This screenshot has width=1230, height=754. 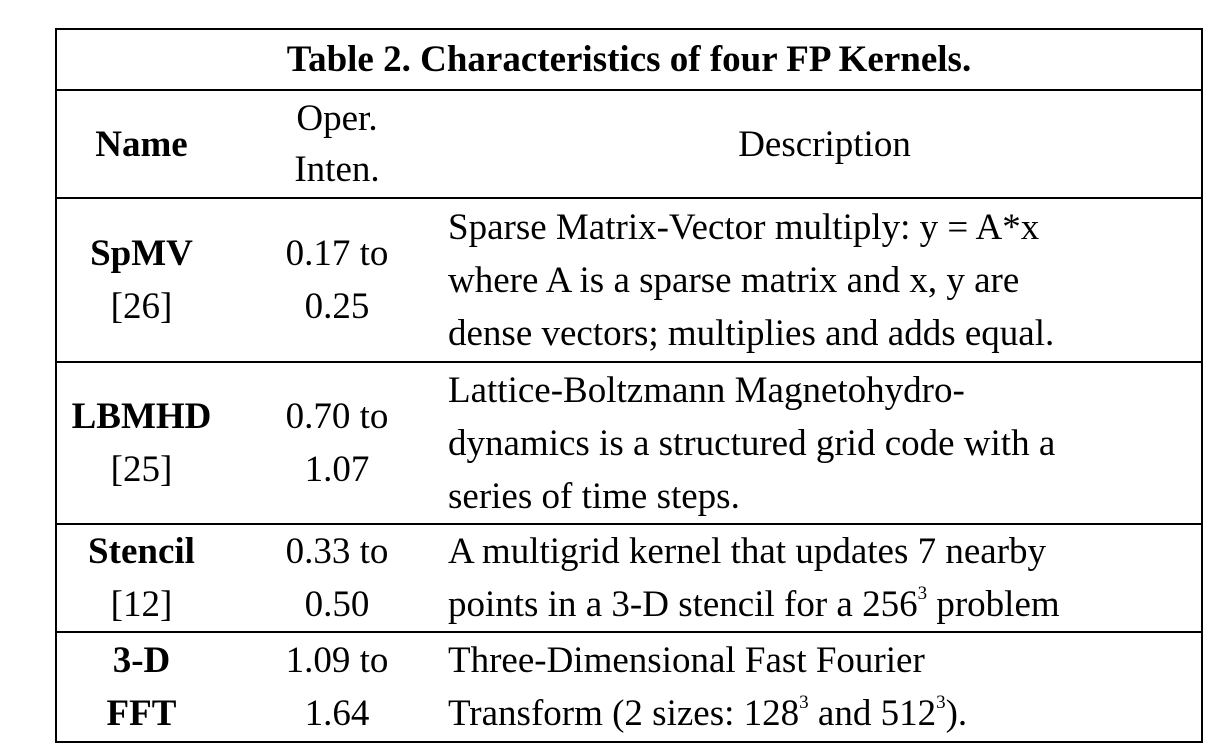 I want to click on kernel-ref: [25], so click(x=141, y=469).